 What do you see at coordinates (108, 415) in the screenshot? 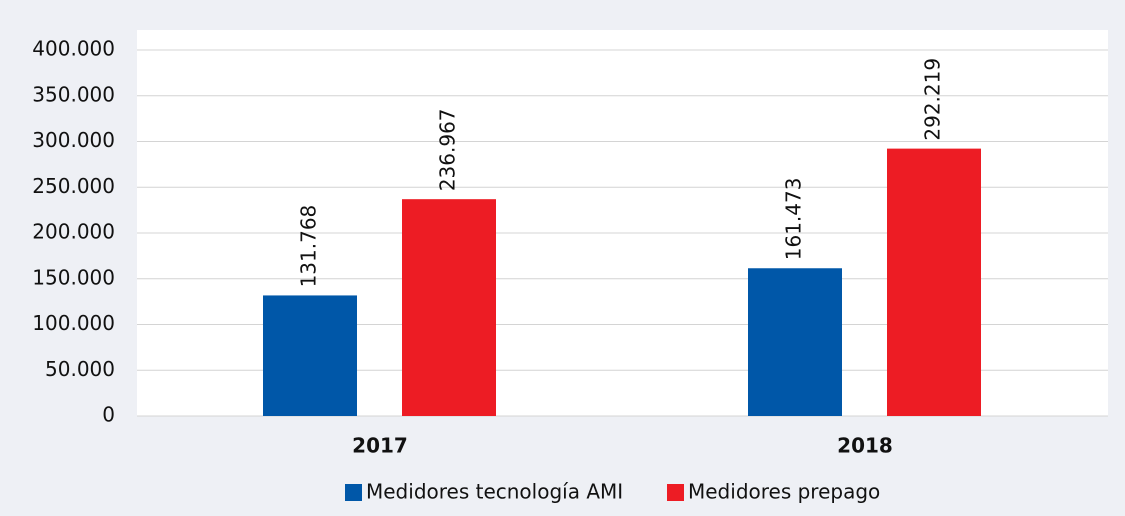
I see `y-tick-label: 0` at bounding box center [108, 415].